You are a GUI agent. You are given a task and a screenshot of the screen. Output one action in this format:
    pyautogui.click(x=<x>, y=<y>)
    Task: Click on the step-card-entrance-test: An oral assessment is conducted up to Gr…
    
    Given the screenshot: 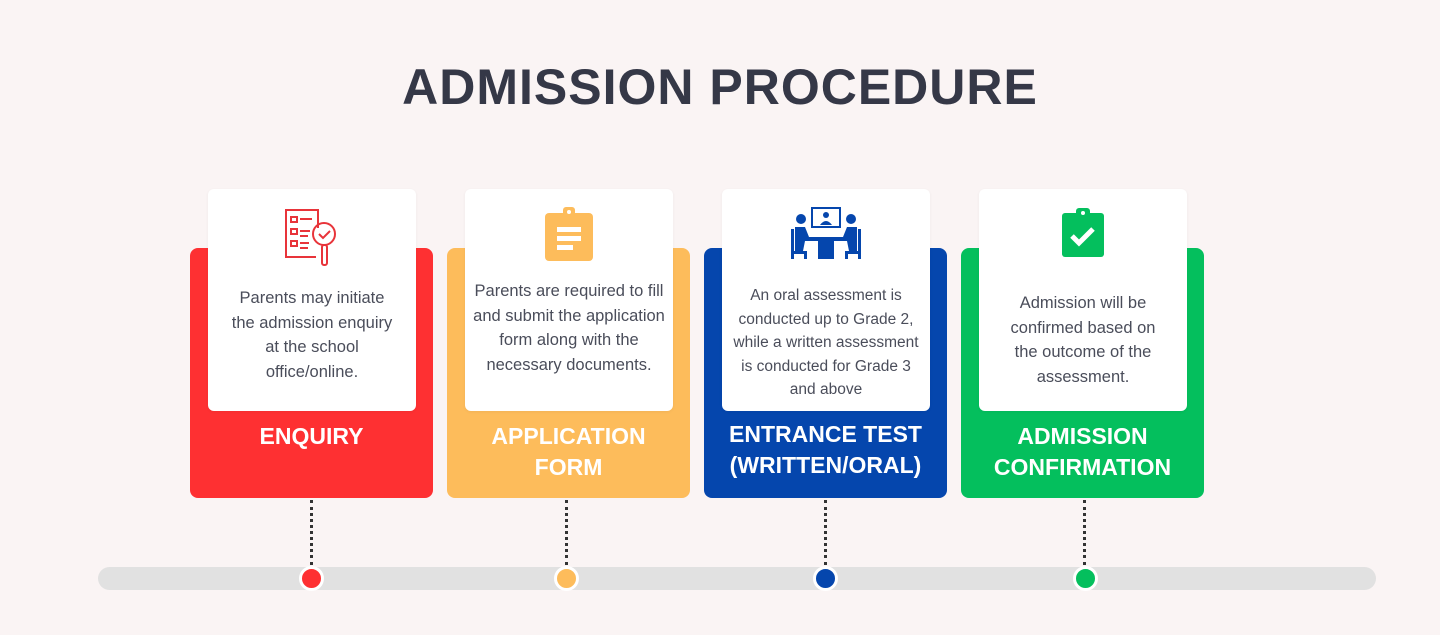 What is the action you would take?
    pyautogui.click(x=826, y=300)
    